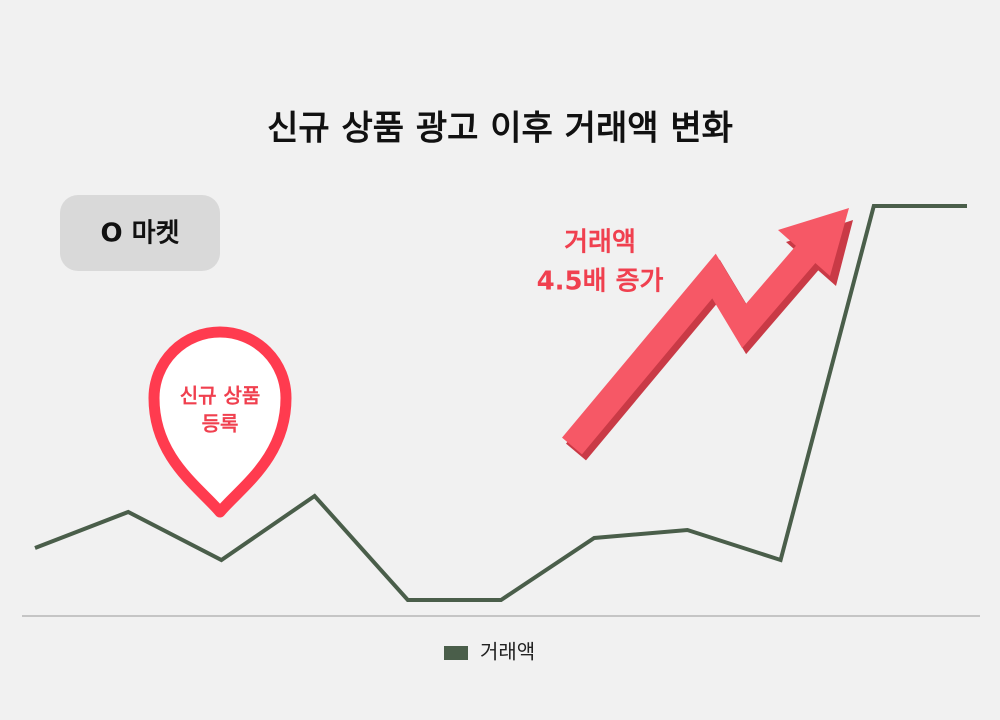 This screenshot has height=720, width=1000. I want to click on legend-label: 거래액, so click(507, 652).